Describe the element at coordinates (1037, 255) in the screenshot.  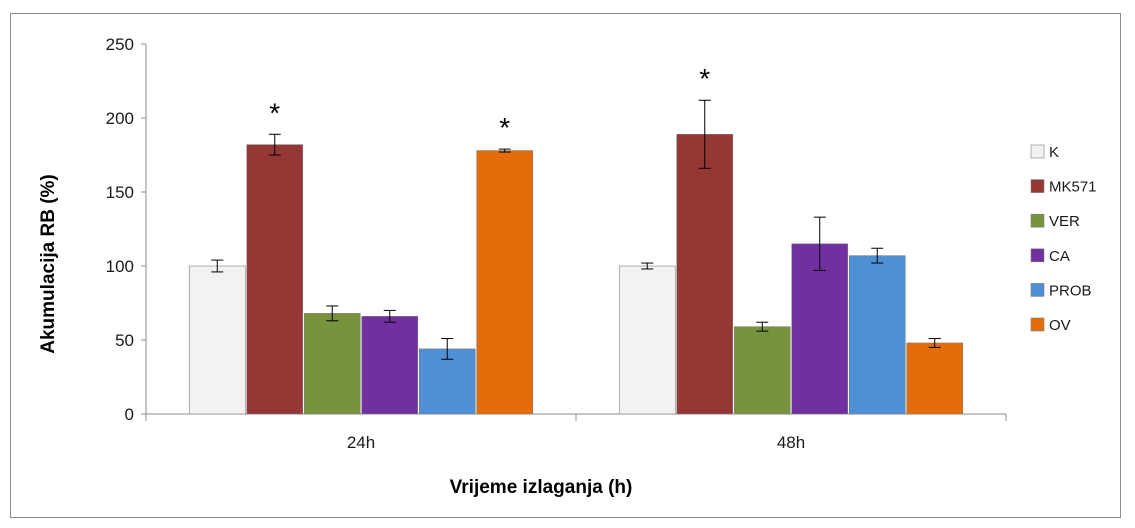
I see `legend-swatch-ca` at that location.